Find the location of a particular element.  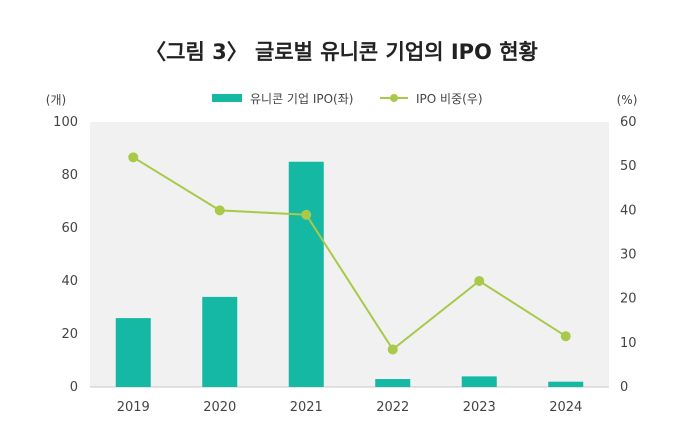

x-tick-label: 2021 is located at coordinates (306, 407).